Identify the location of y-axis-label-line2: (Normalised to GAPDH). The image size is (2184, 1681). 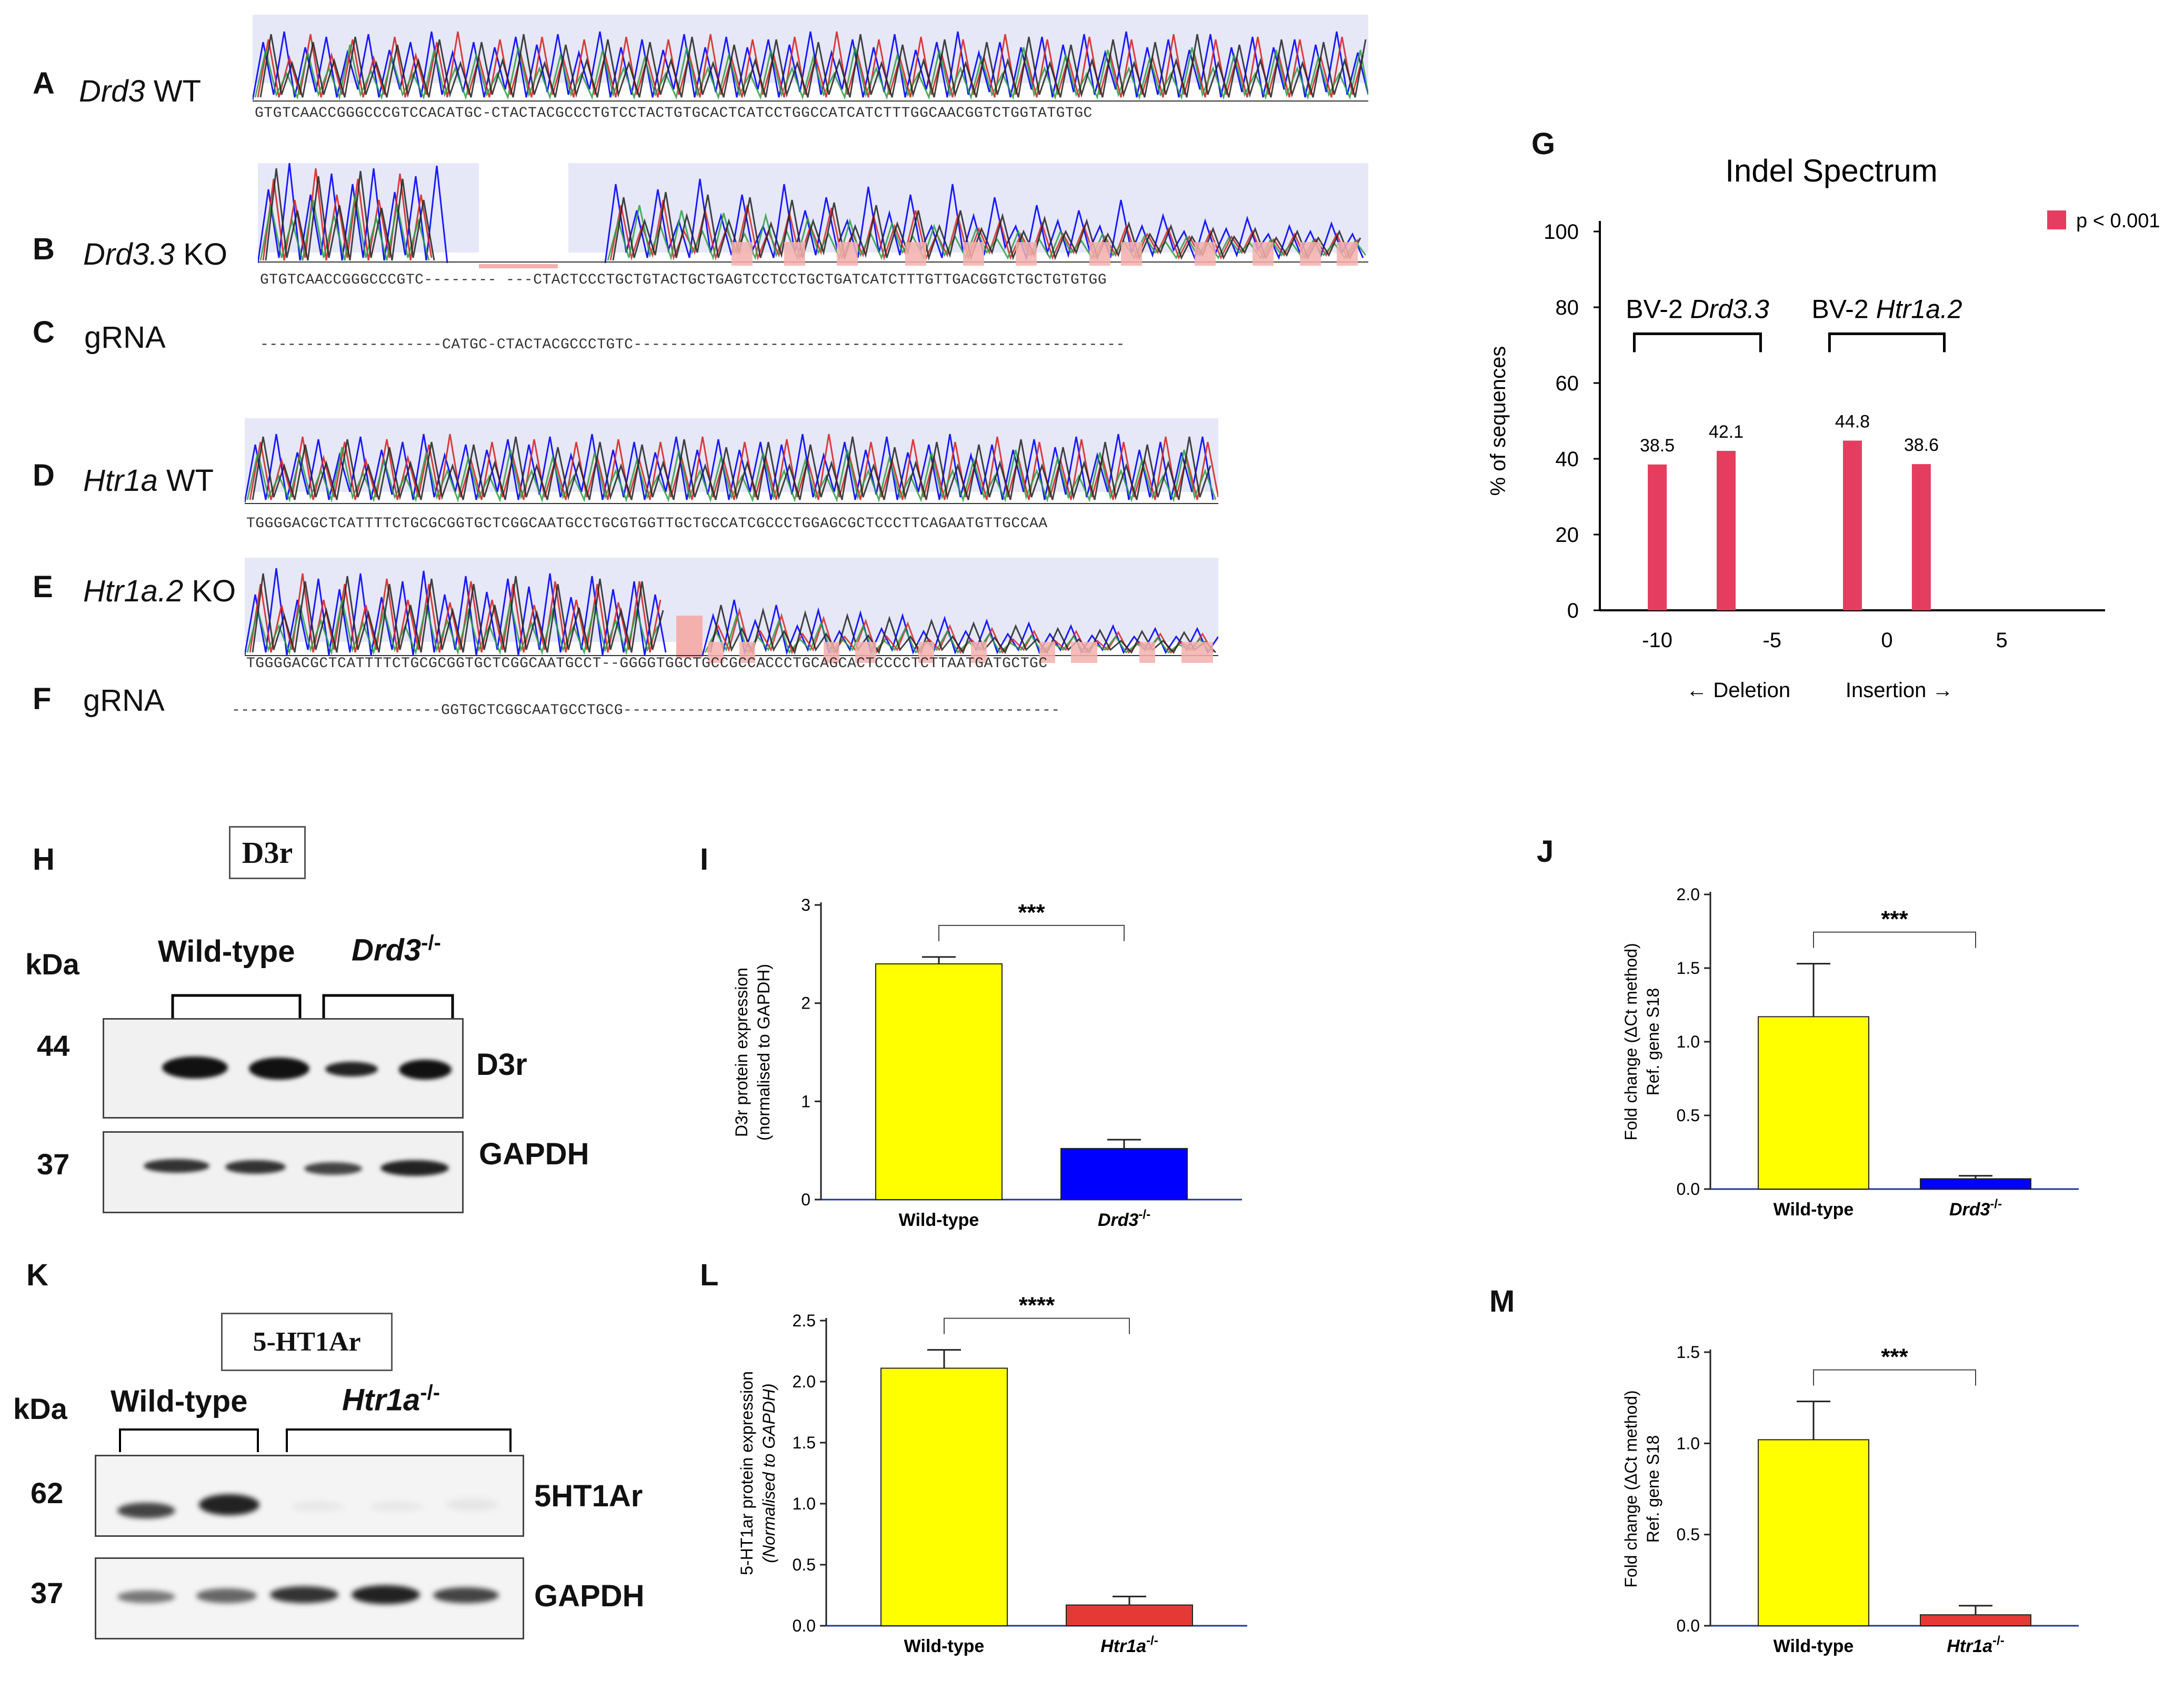
(768, 1473).